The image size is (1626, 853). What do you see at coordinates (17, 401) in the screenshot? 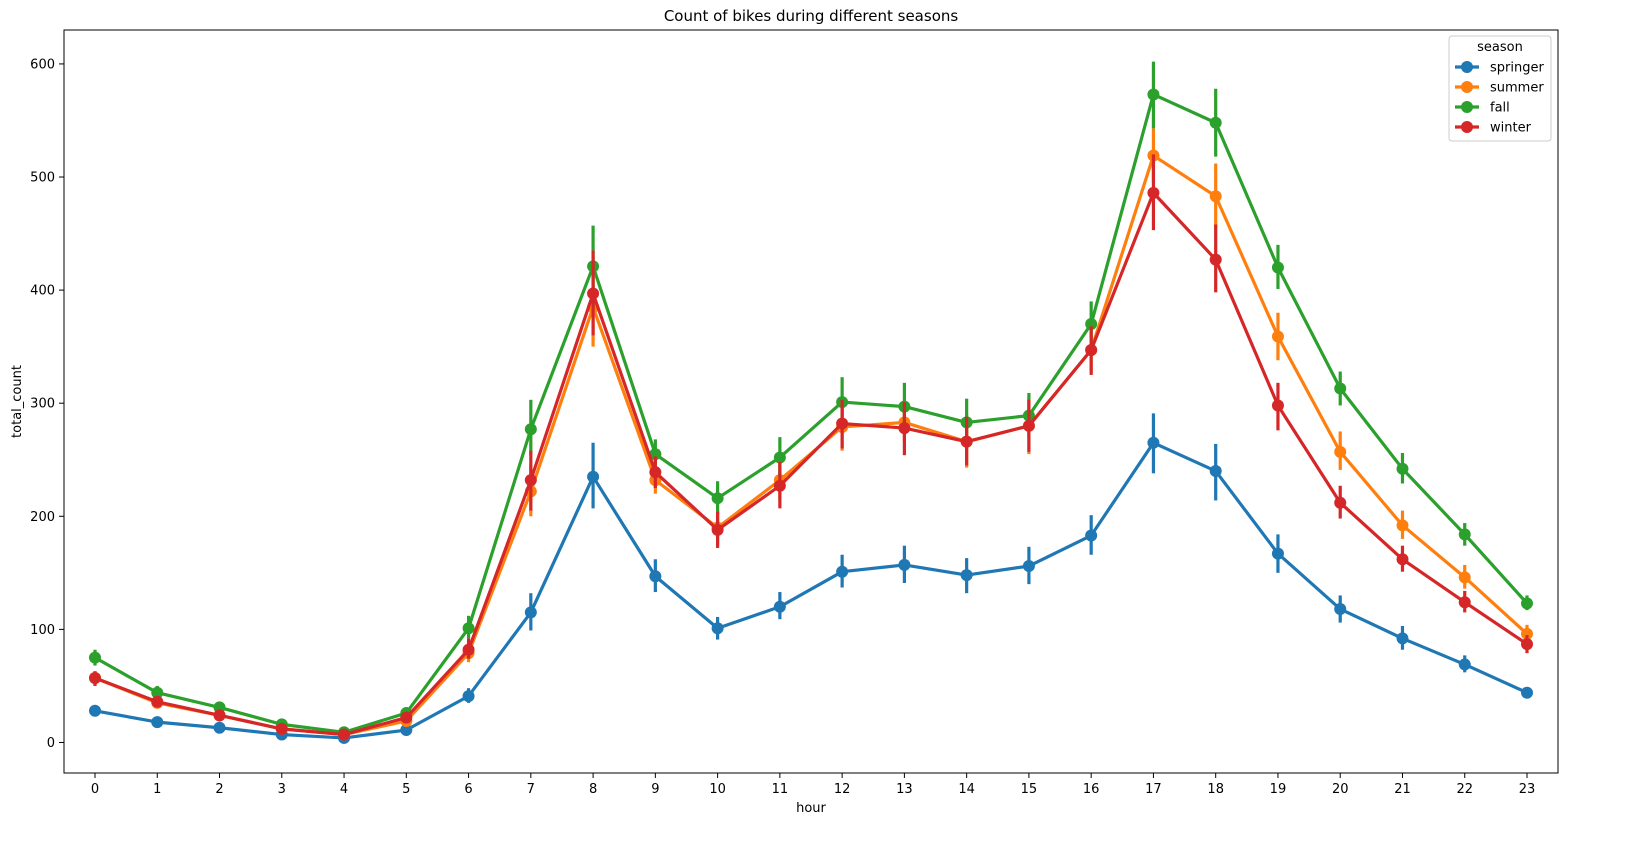
I see `y-axis-label: total_count` at bounding box center [17, 401].